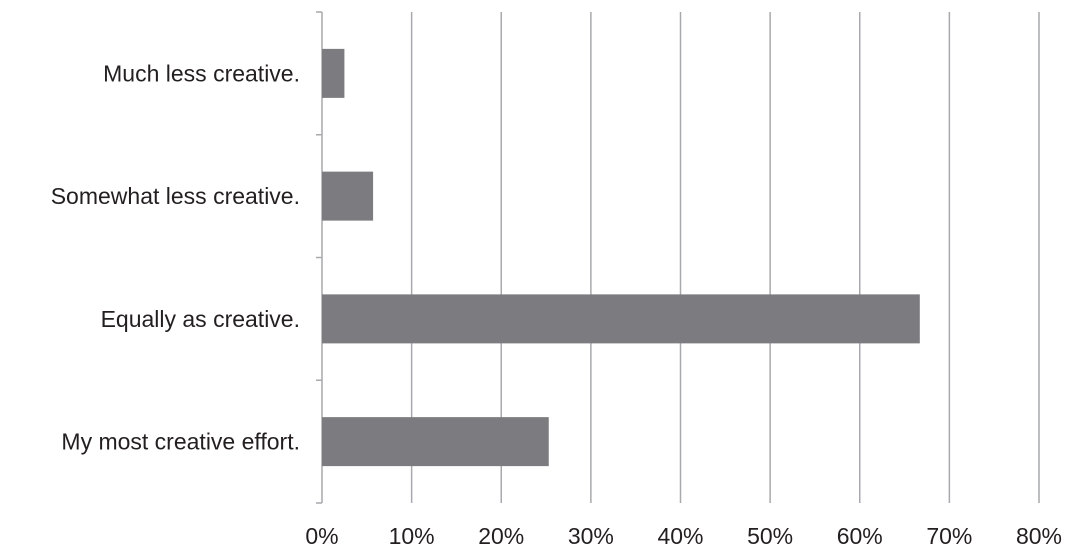 This screenshot has width=1068, height=551. I want to click on category-label: Equally as creative., so click(200, 319).